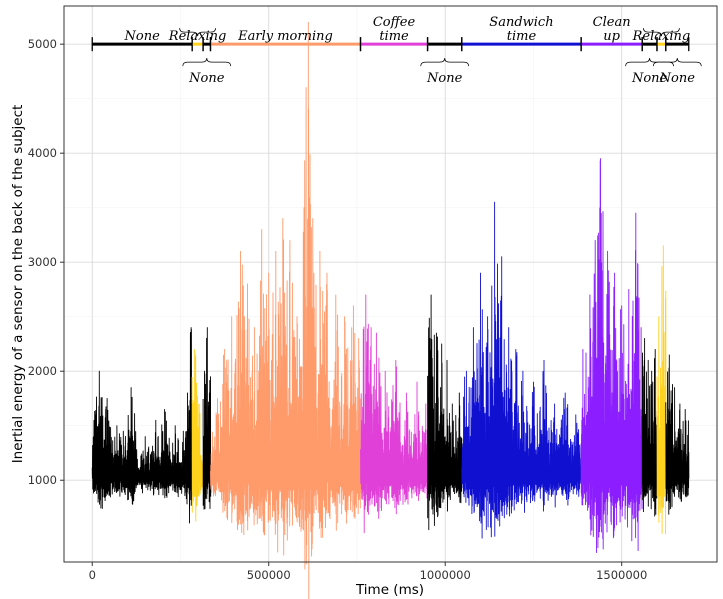 This screenshot has width=723, height=599. Describe the element at coordinates (42, 480) in the screenshot. I see `y-tick-label: 1000` at that location.